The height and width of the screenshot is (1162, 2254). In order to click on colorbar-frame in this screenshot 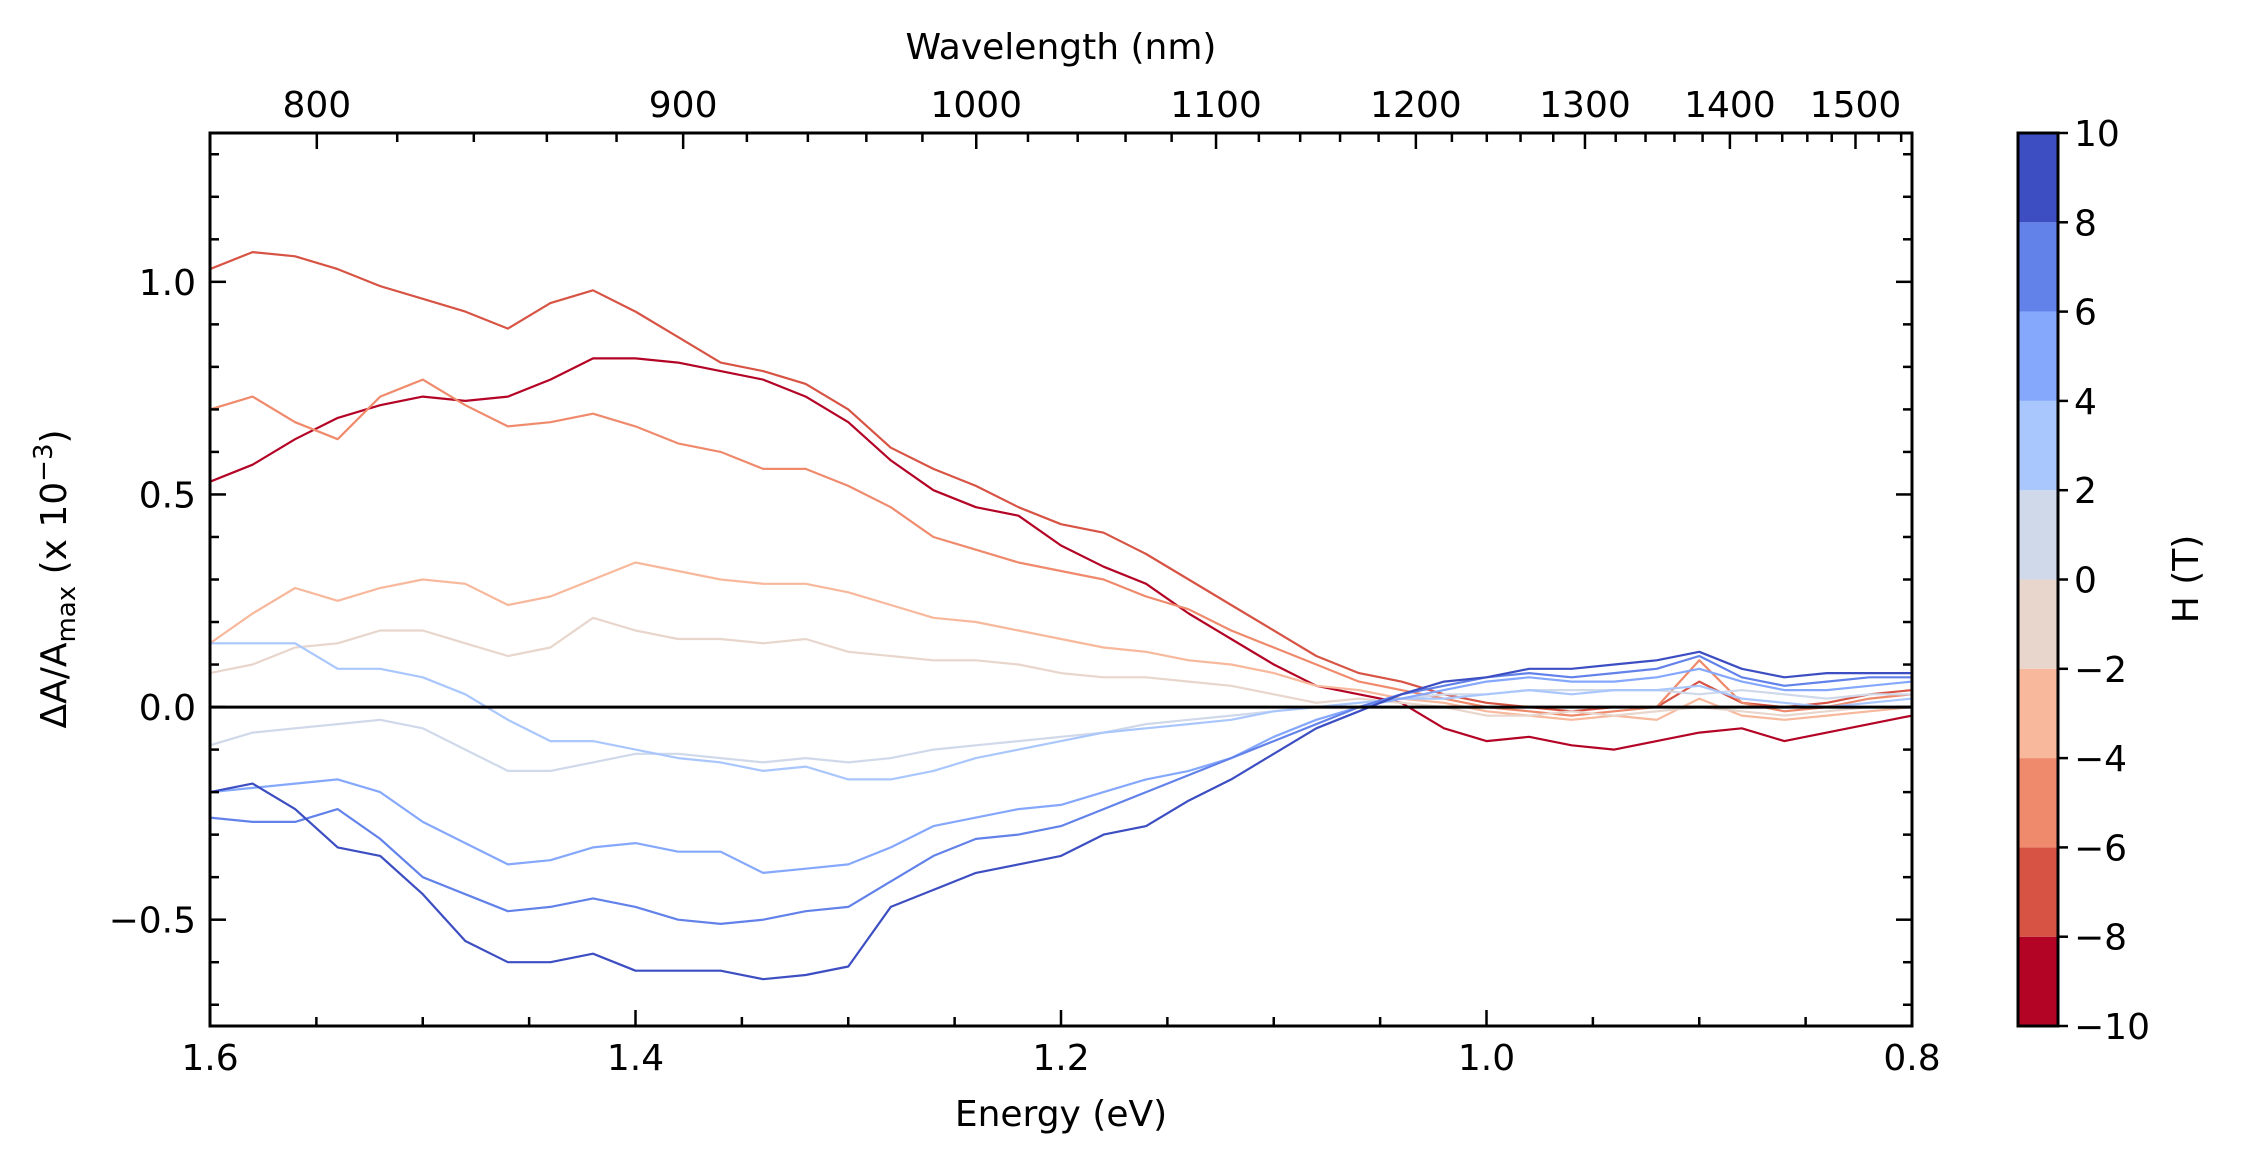, I will do `click(2038, 579)`.